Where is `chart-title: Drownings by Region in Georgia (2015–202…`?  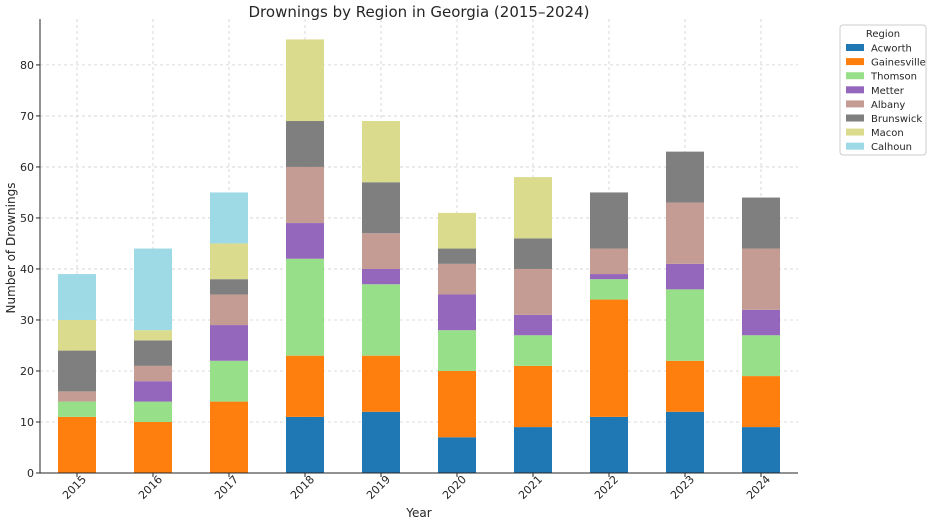 chart-title: Drownings by Region in Georgia (2015–202… is located at coordinates (419, 12).